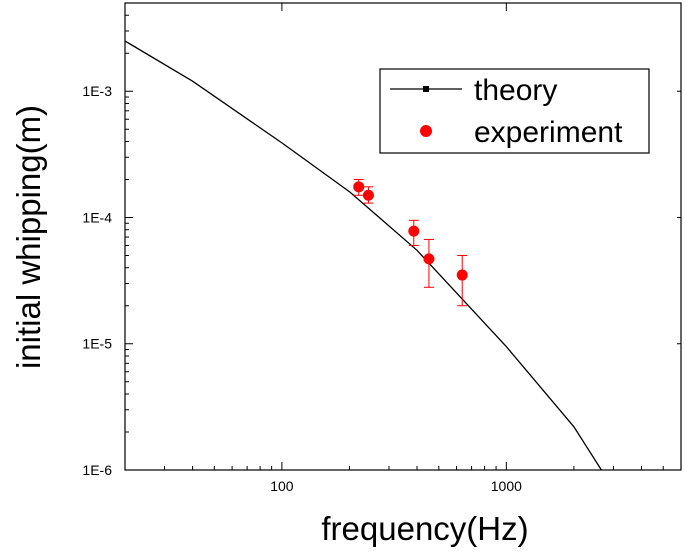  What do you see at coordinates (426, 131) in the screenshot?
I see `legend-experiment-marker` at bounding box center [426, 131].